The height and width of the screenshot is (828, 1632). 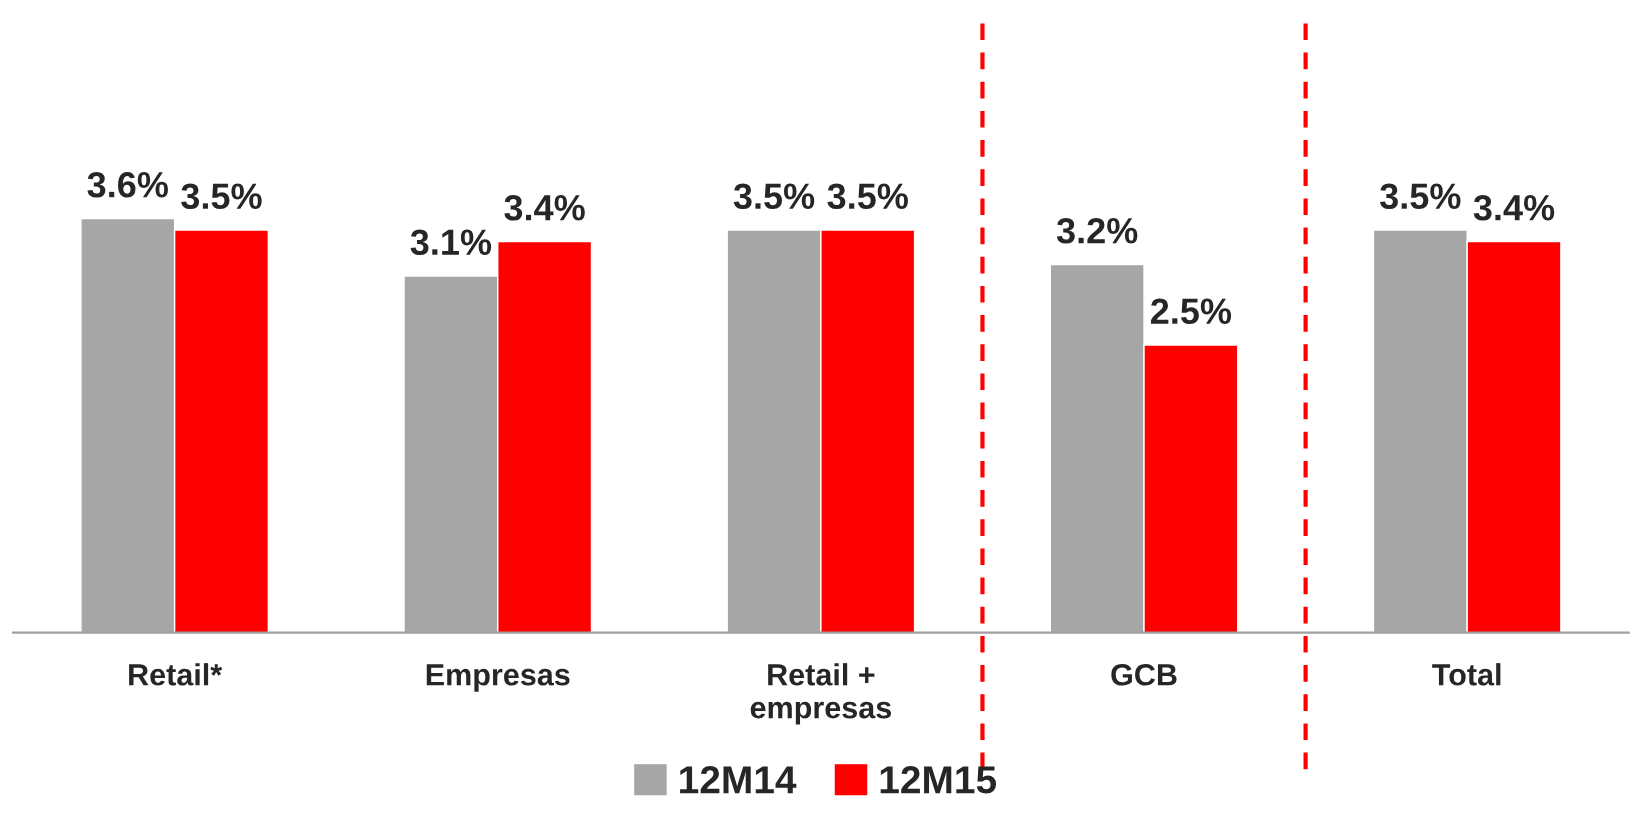 What do you see at coordinates (738, 780) in the screenshot?
I see `legend-label: 12M14` at bounding box center [738, 780].